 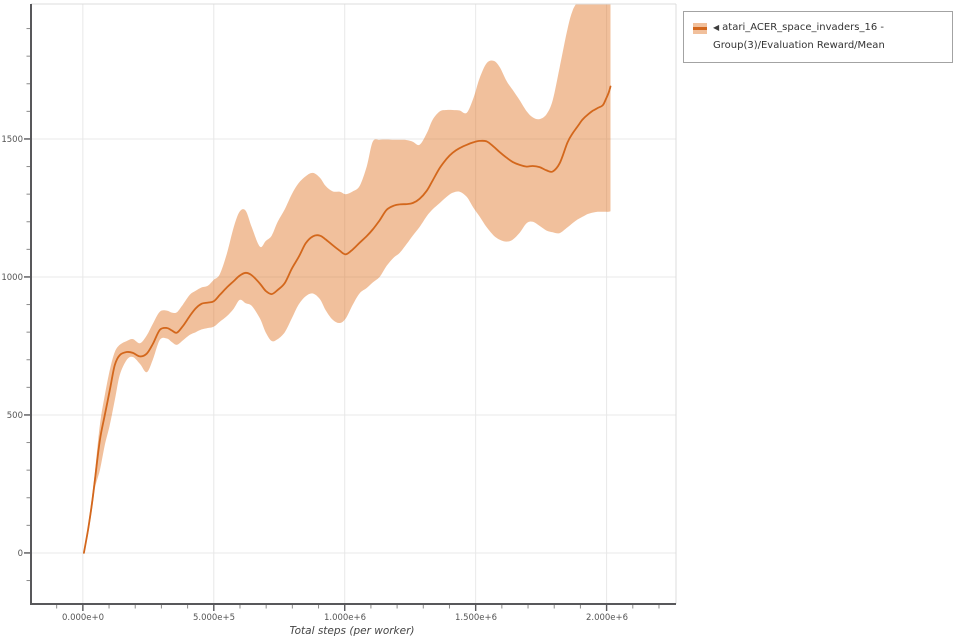 What do you see at coordinates (607, 618) in the screenshot?
I see `x-tick-label-4: 2.000e+6` at bounding box center [607, 618].